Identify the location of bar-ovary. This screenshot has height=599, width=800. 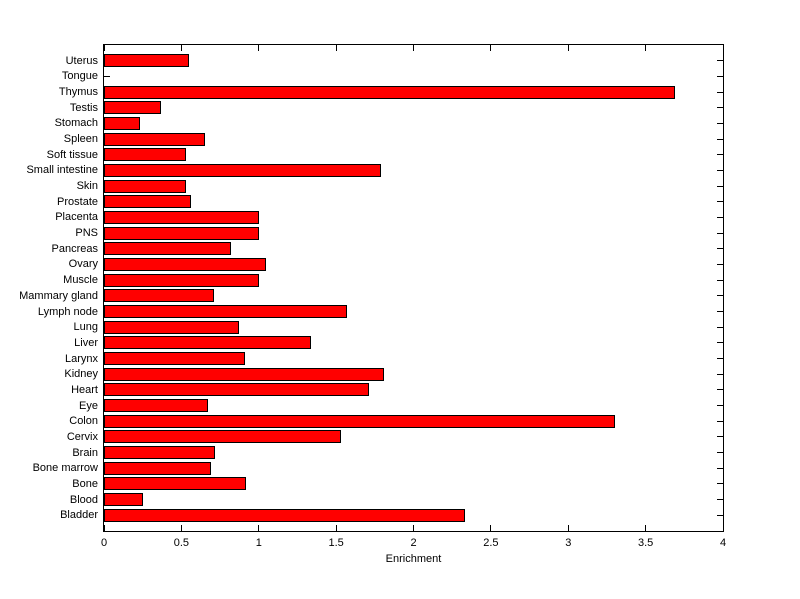
(185, 264).